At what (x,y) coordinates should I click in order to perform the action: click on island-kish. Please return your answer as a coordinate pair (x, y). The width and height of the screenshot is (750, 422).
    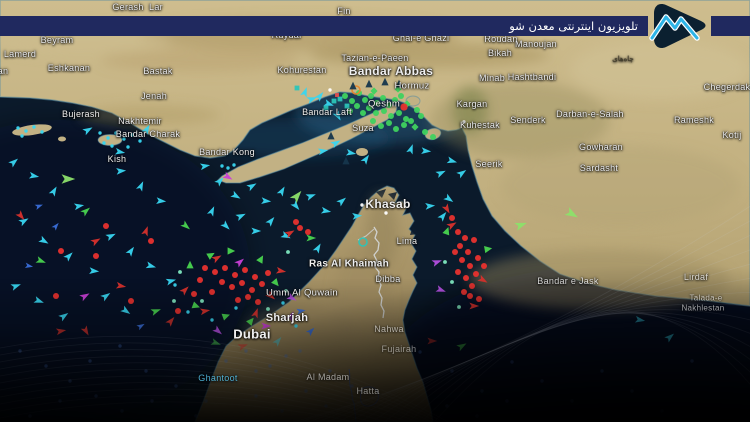
    Looking at the image, I should click on (110, 140).